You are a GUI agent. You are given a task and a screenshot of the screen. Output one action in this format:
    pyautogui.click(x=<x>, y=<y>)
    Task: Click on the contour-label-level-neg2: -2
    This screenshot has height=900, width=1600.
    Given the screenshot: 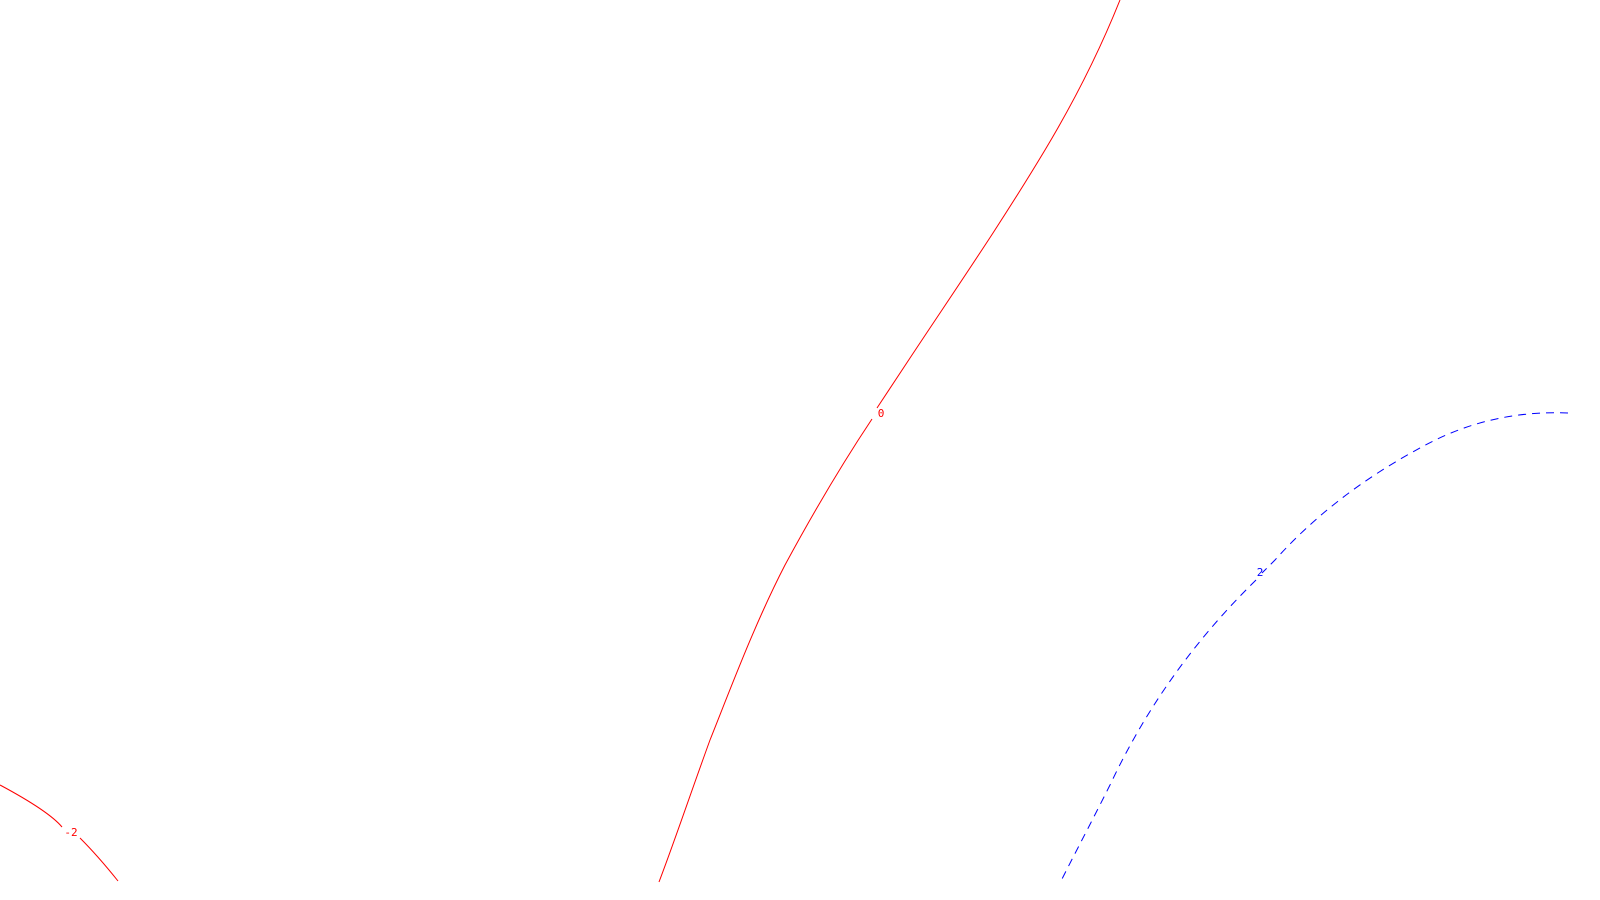 What is the action you would take?
    pyautogui.click(x=70, y=832)
    